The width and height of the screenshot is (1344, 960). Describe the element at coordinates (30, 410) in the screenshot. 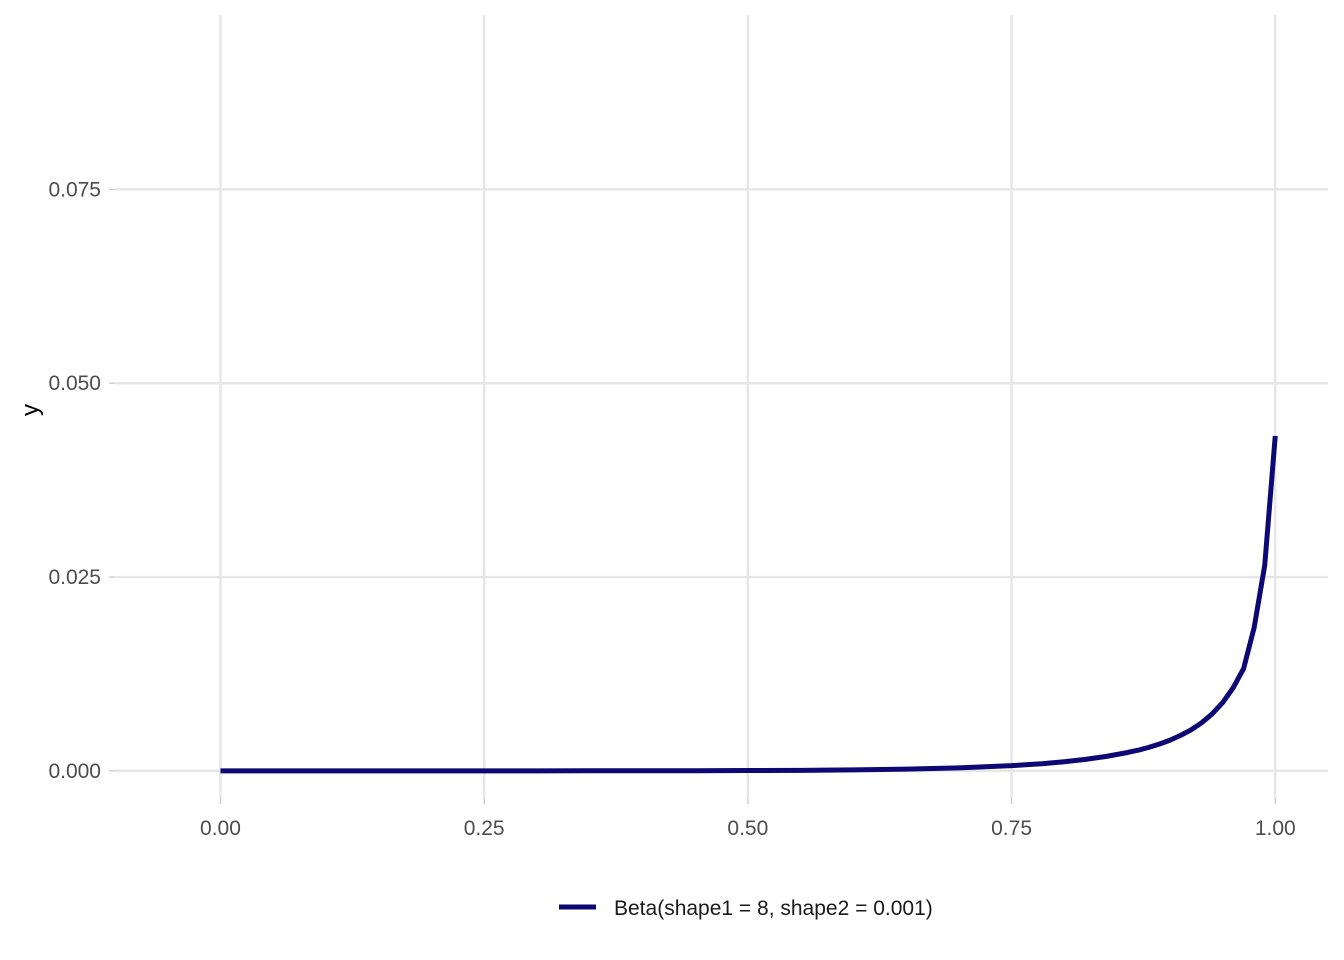

I see `y-axis-label: y` at that location.